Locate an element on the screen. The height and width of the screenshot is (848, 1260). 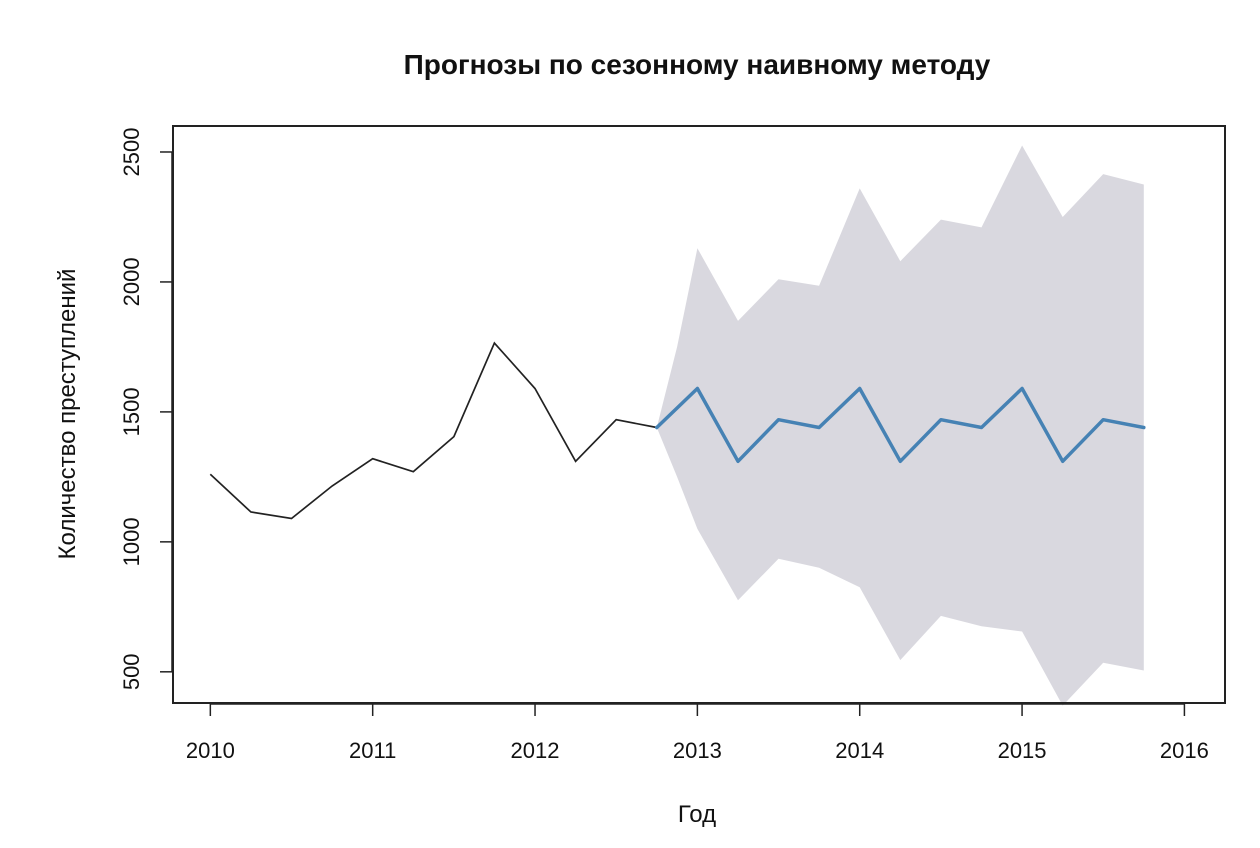
x-tick-label: 2011 is located at coordinates (372, 750).